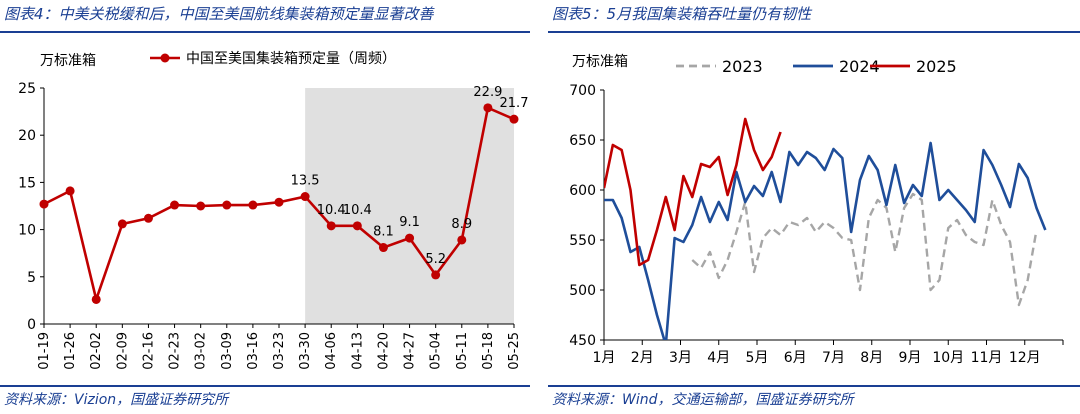 The image size is (1080, 414). I want to click on data-label: 21.7, so click(514, 103).